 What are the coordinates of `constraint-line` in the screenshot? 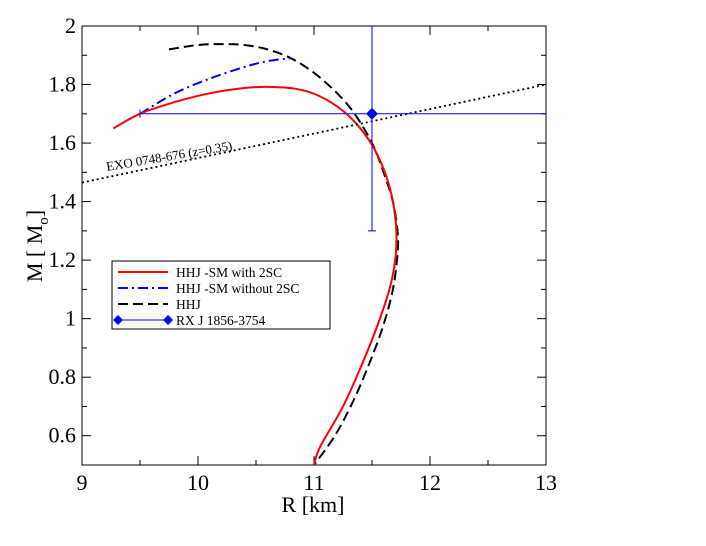 It's located at (314, 133).